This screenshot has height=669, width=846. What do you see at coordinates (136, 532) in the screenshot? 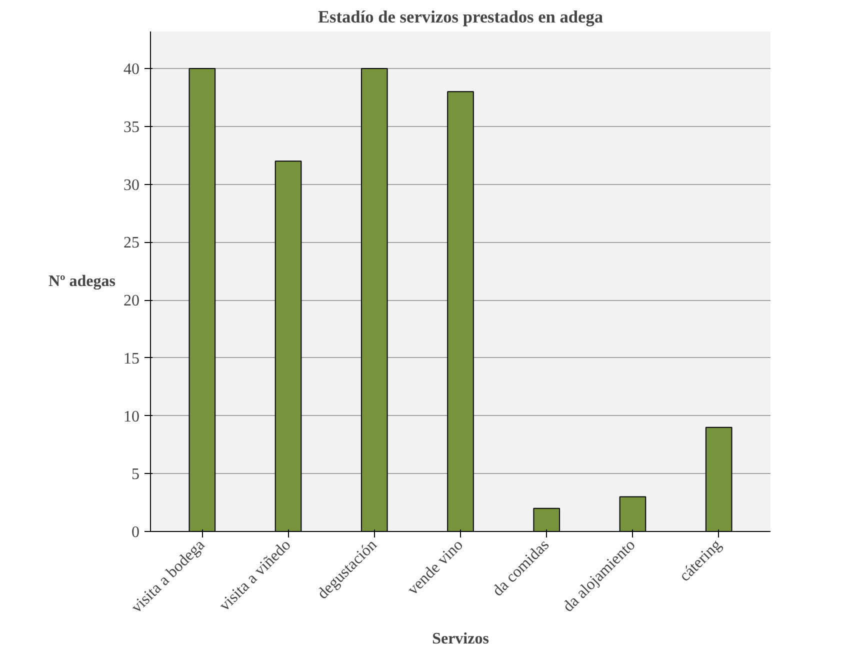
I see `y-tick-label: 0` at bounding box center [136, 532].